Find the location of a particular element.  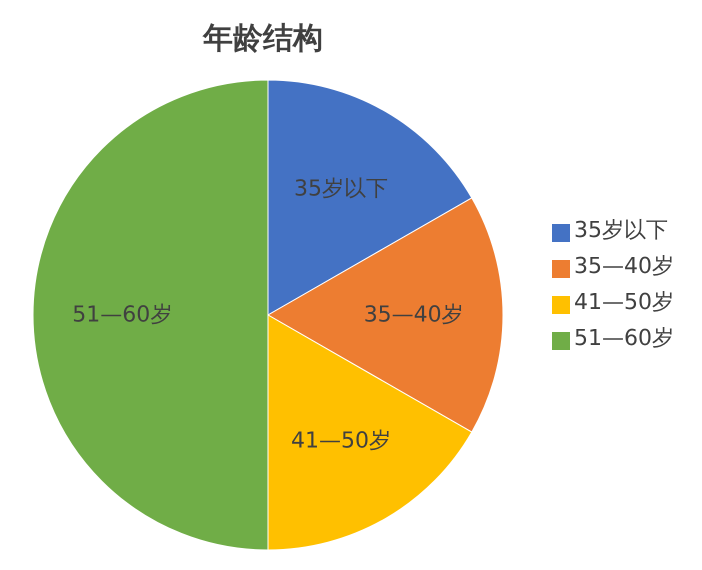

legend-label: 51—60岁 is located at coordinates (624, 338).